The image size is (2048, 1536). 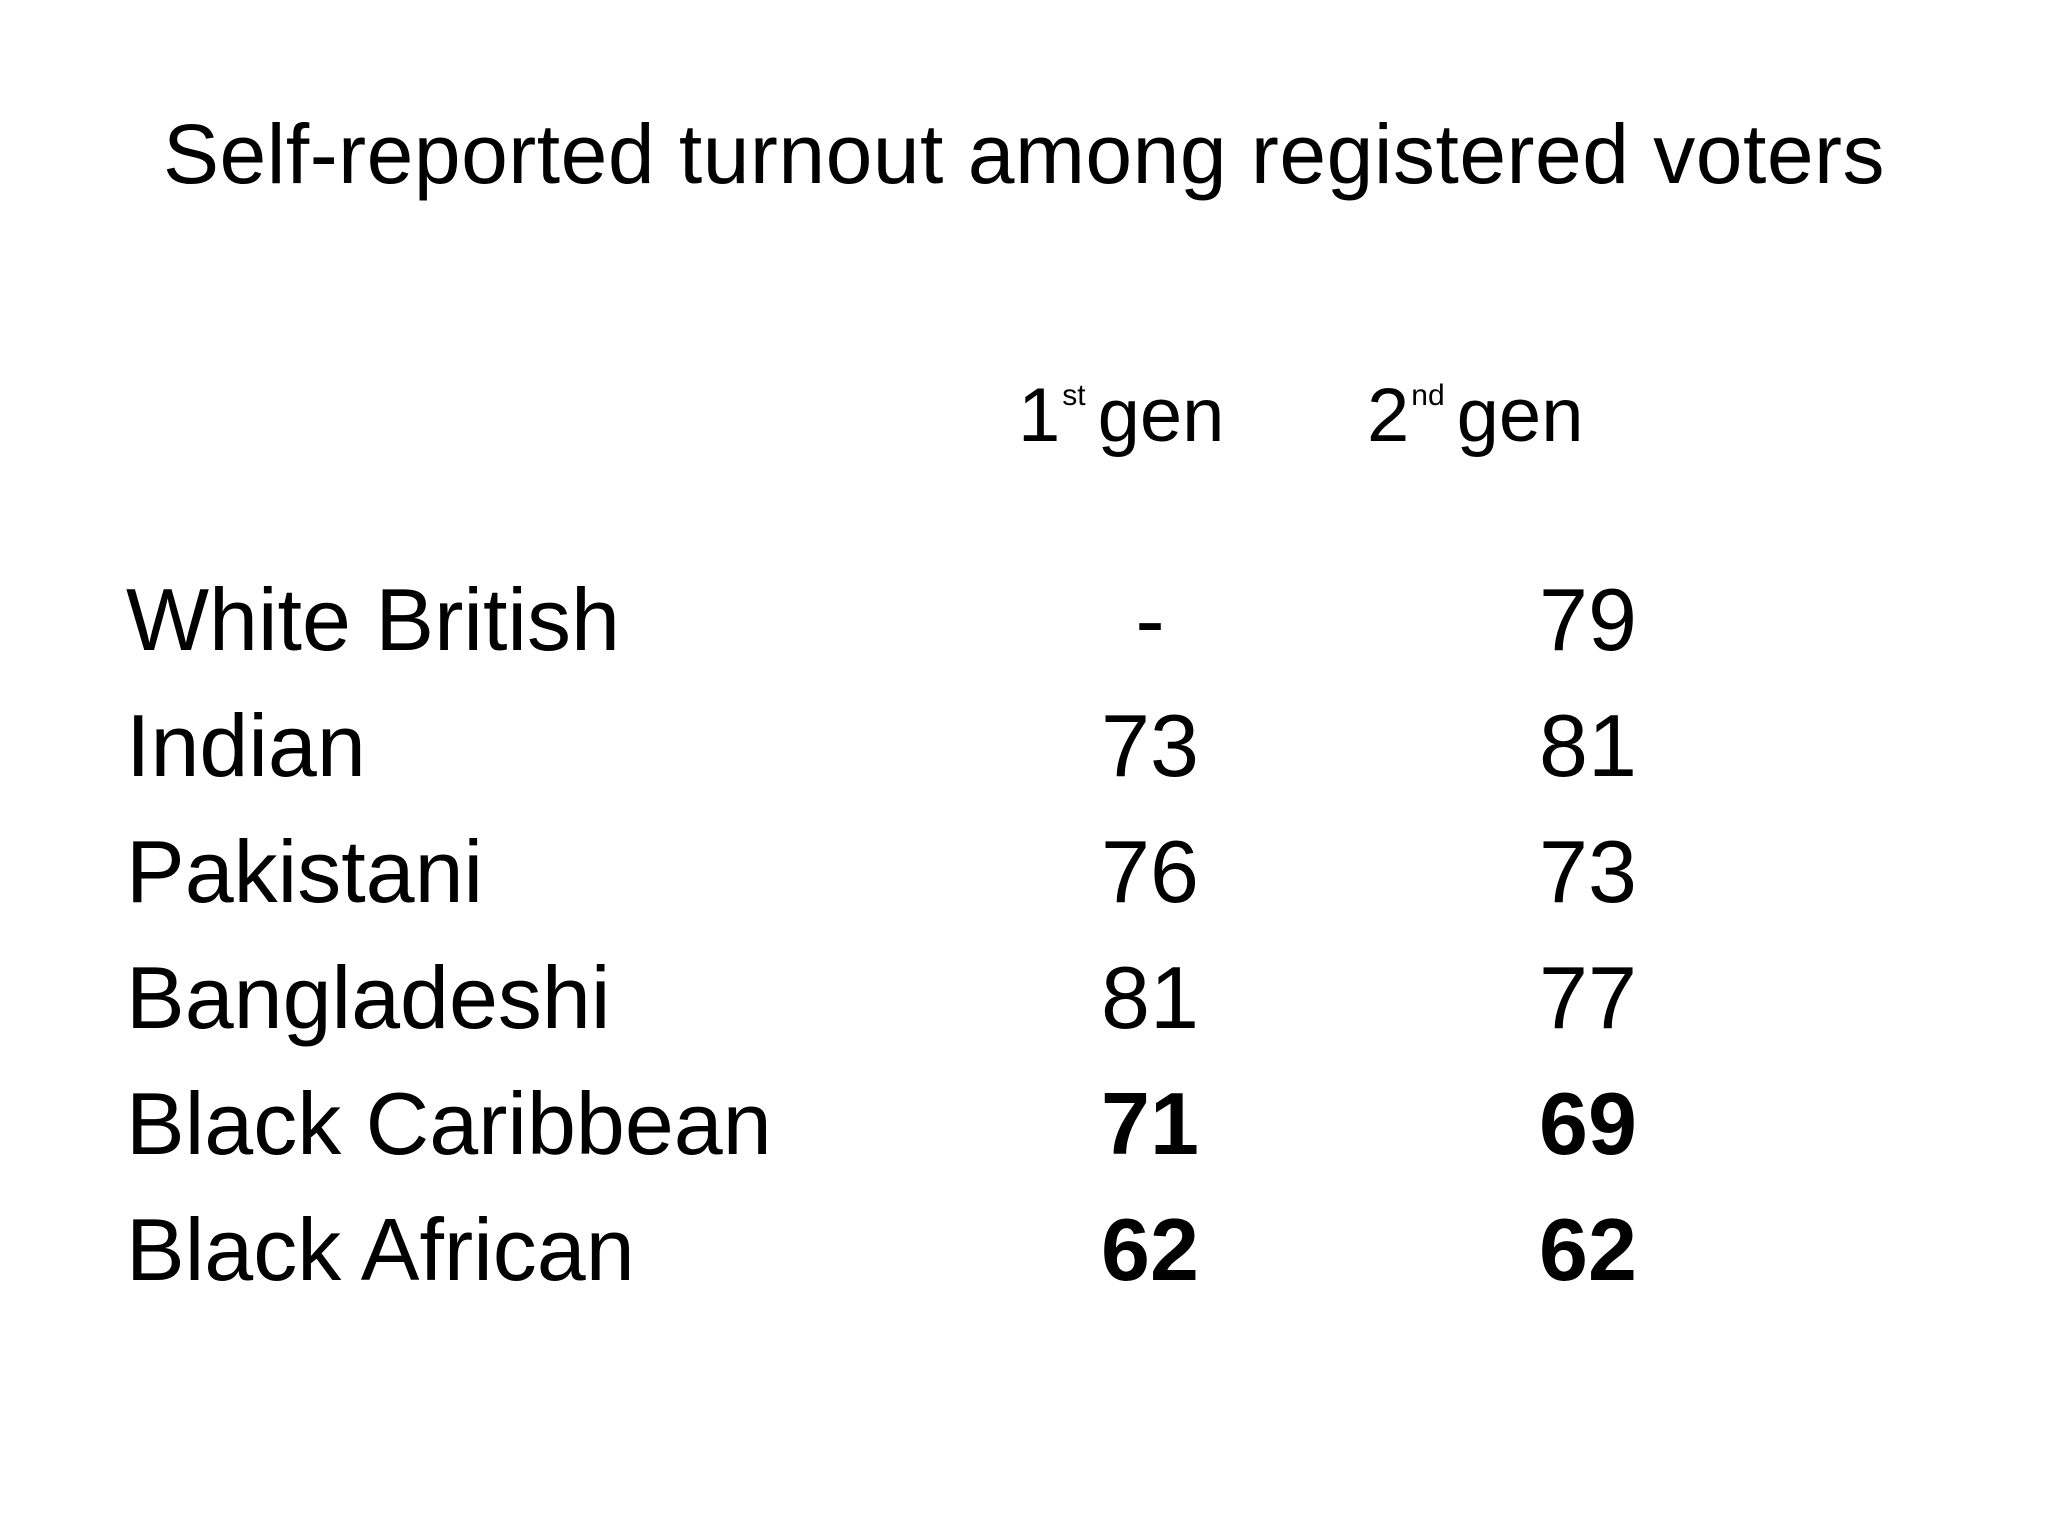 What do you see at coordinates (1150, 619) in the screenshot?
I see `gen1-value: -` at bounding box center [1150, 619].